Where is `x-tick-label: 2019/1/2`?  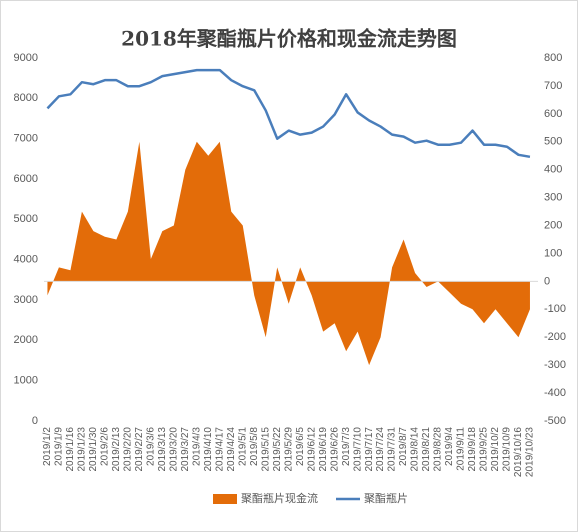 x-tick-label: 2019/1/2 is located at coordinates (47, 446).